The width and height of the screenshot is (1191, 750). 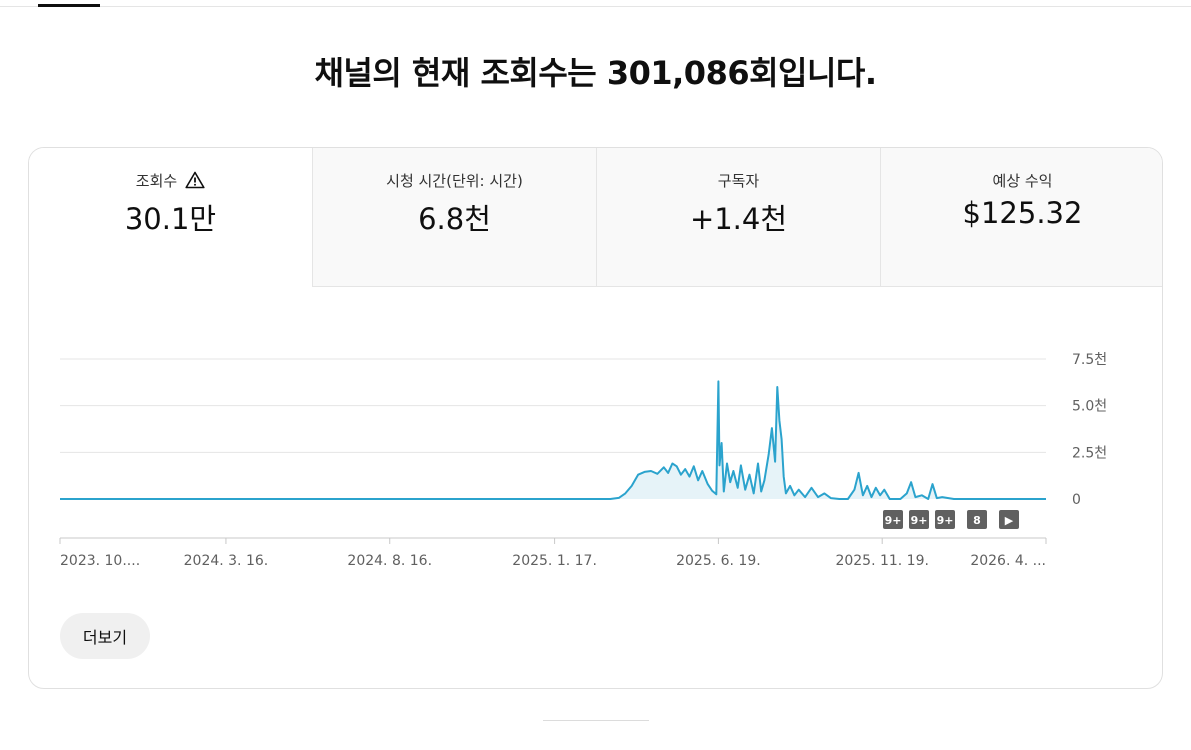 What do you see at coordinates (1022, 213) in the screenshot?
I see `metric-value: $125.32` at bounding box center [1022, 213].